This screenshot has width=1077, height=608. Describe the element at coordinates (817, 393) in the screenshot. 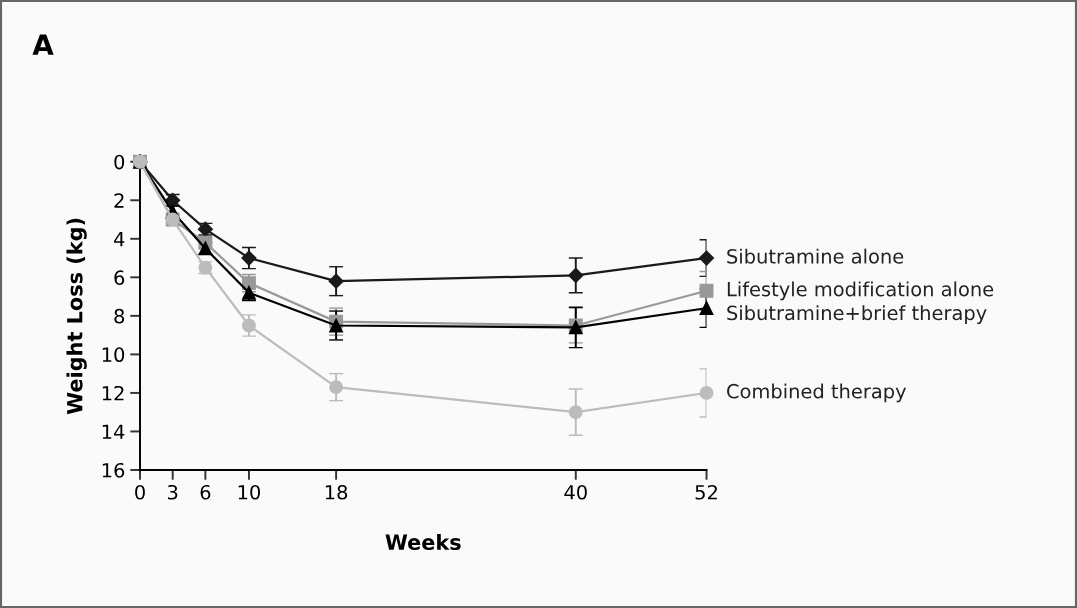

I see `series-label: Combined therapy` at that location.